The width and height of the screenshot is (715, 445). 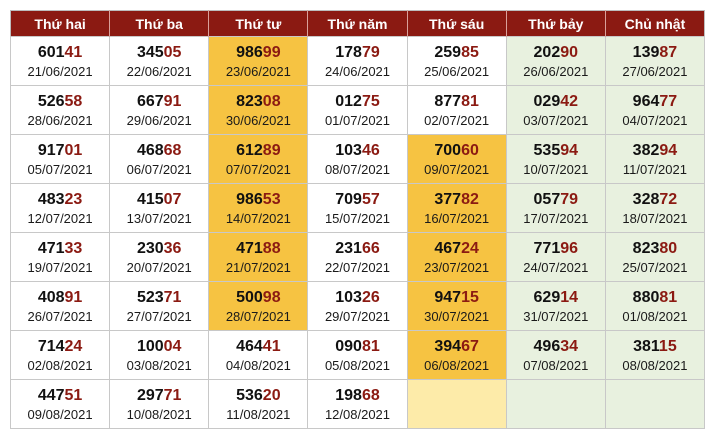 What do you see at coordinates (668, 101) in the screenshot?
I see `result-number-tail: 77` at bounding box center [668, 101].